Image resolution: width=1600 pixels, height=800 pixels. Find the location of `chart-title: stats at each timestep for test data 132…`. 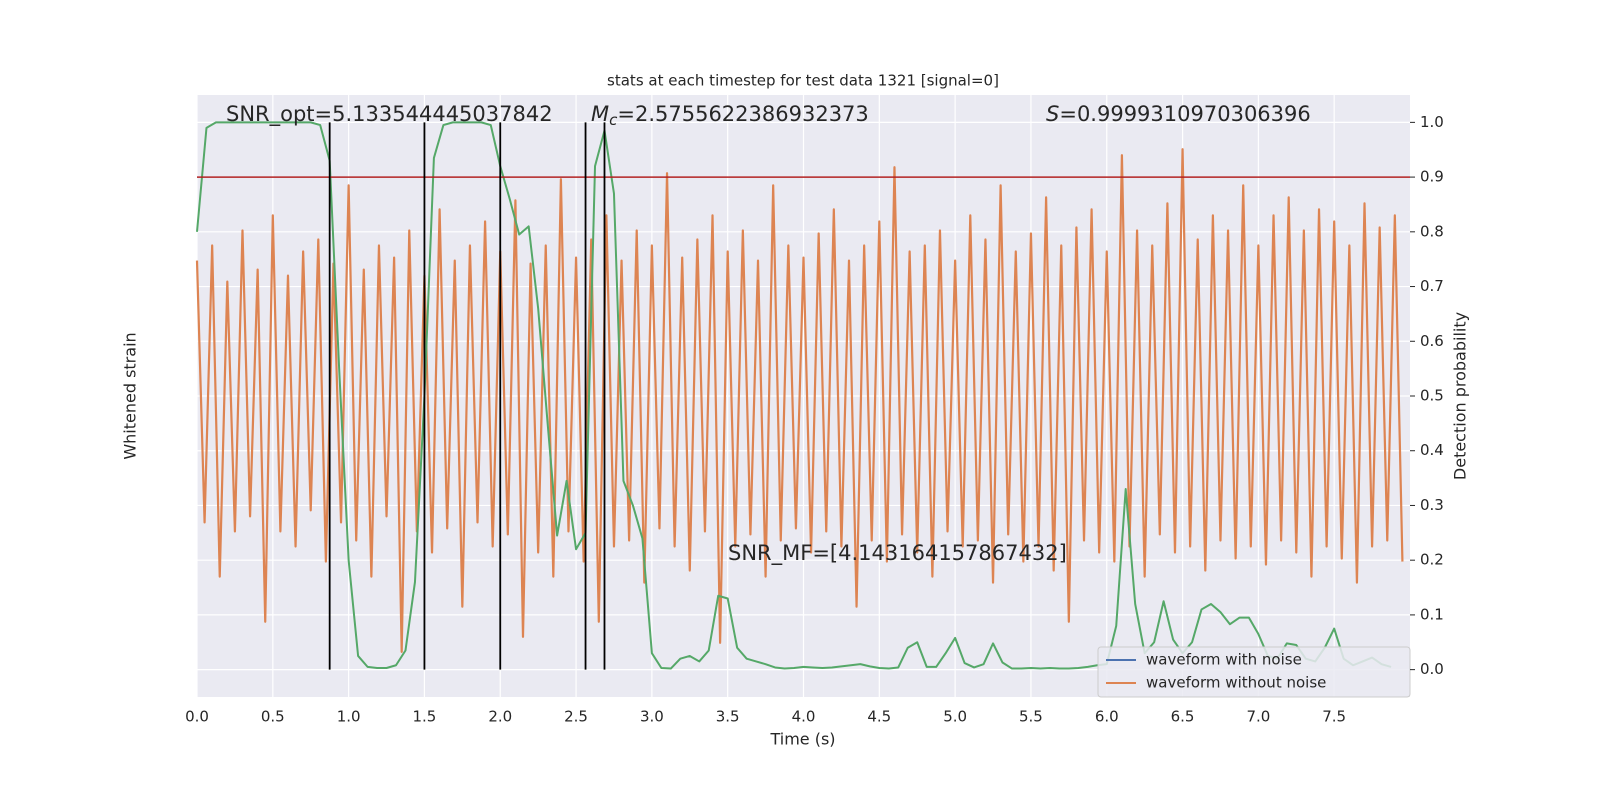

chart-title: stats at each timestep for test data 132… is located at coordinates (803, 81).